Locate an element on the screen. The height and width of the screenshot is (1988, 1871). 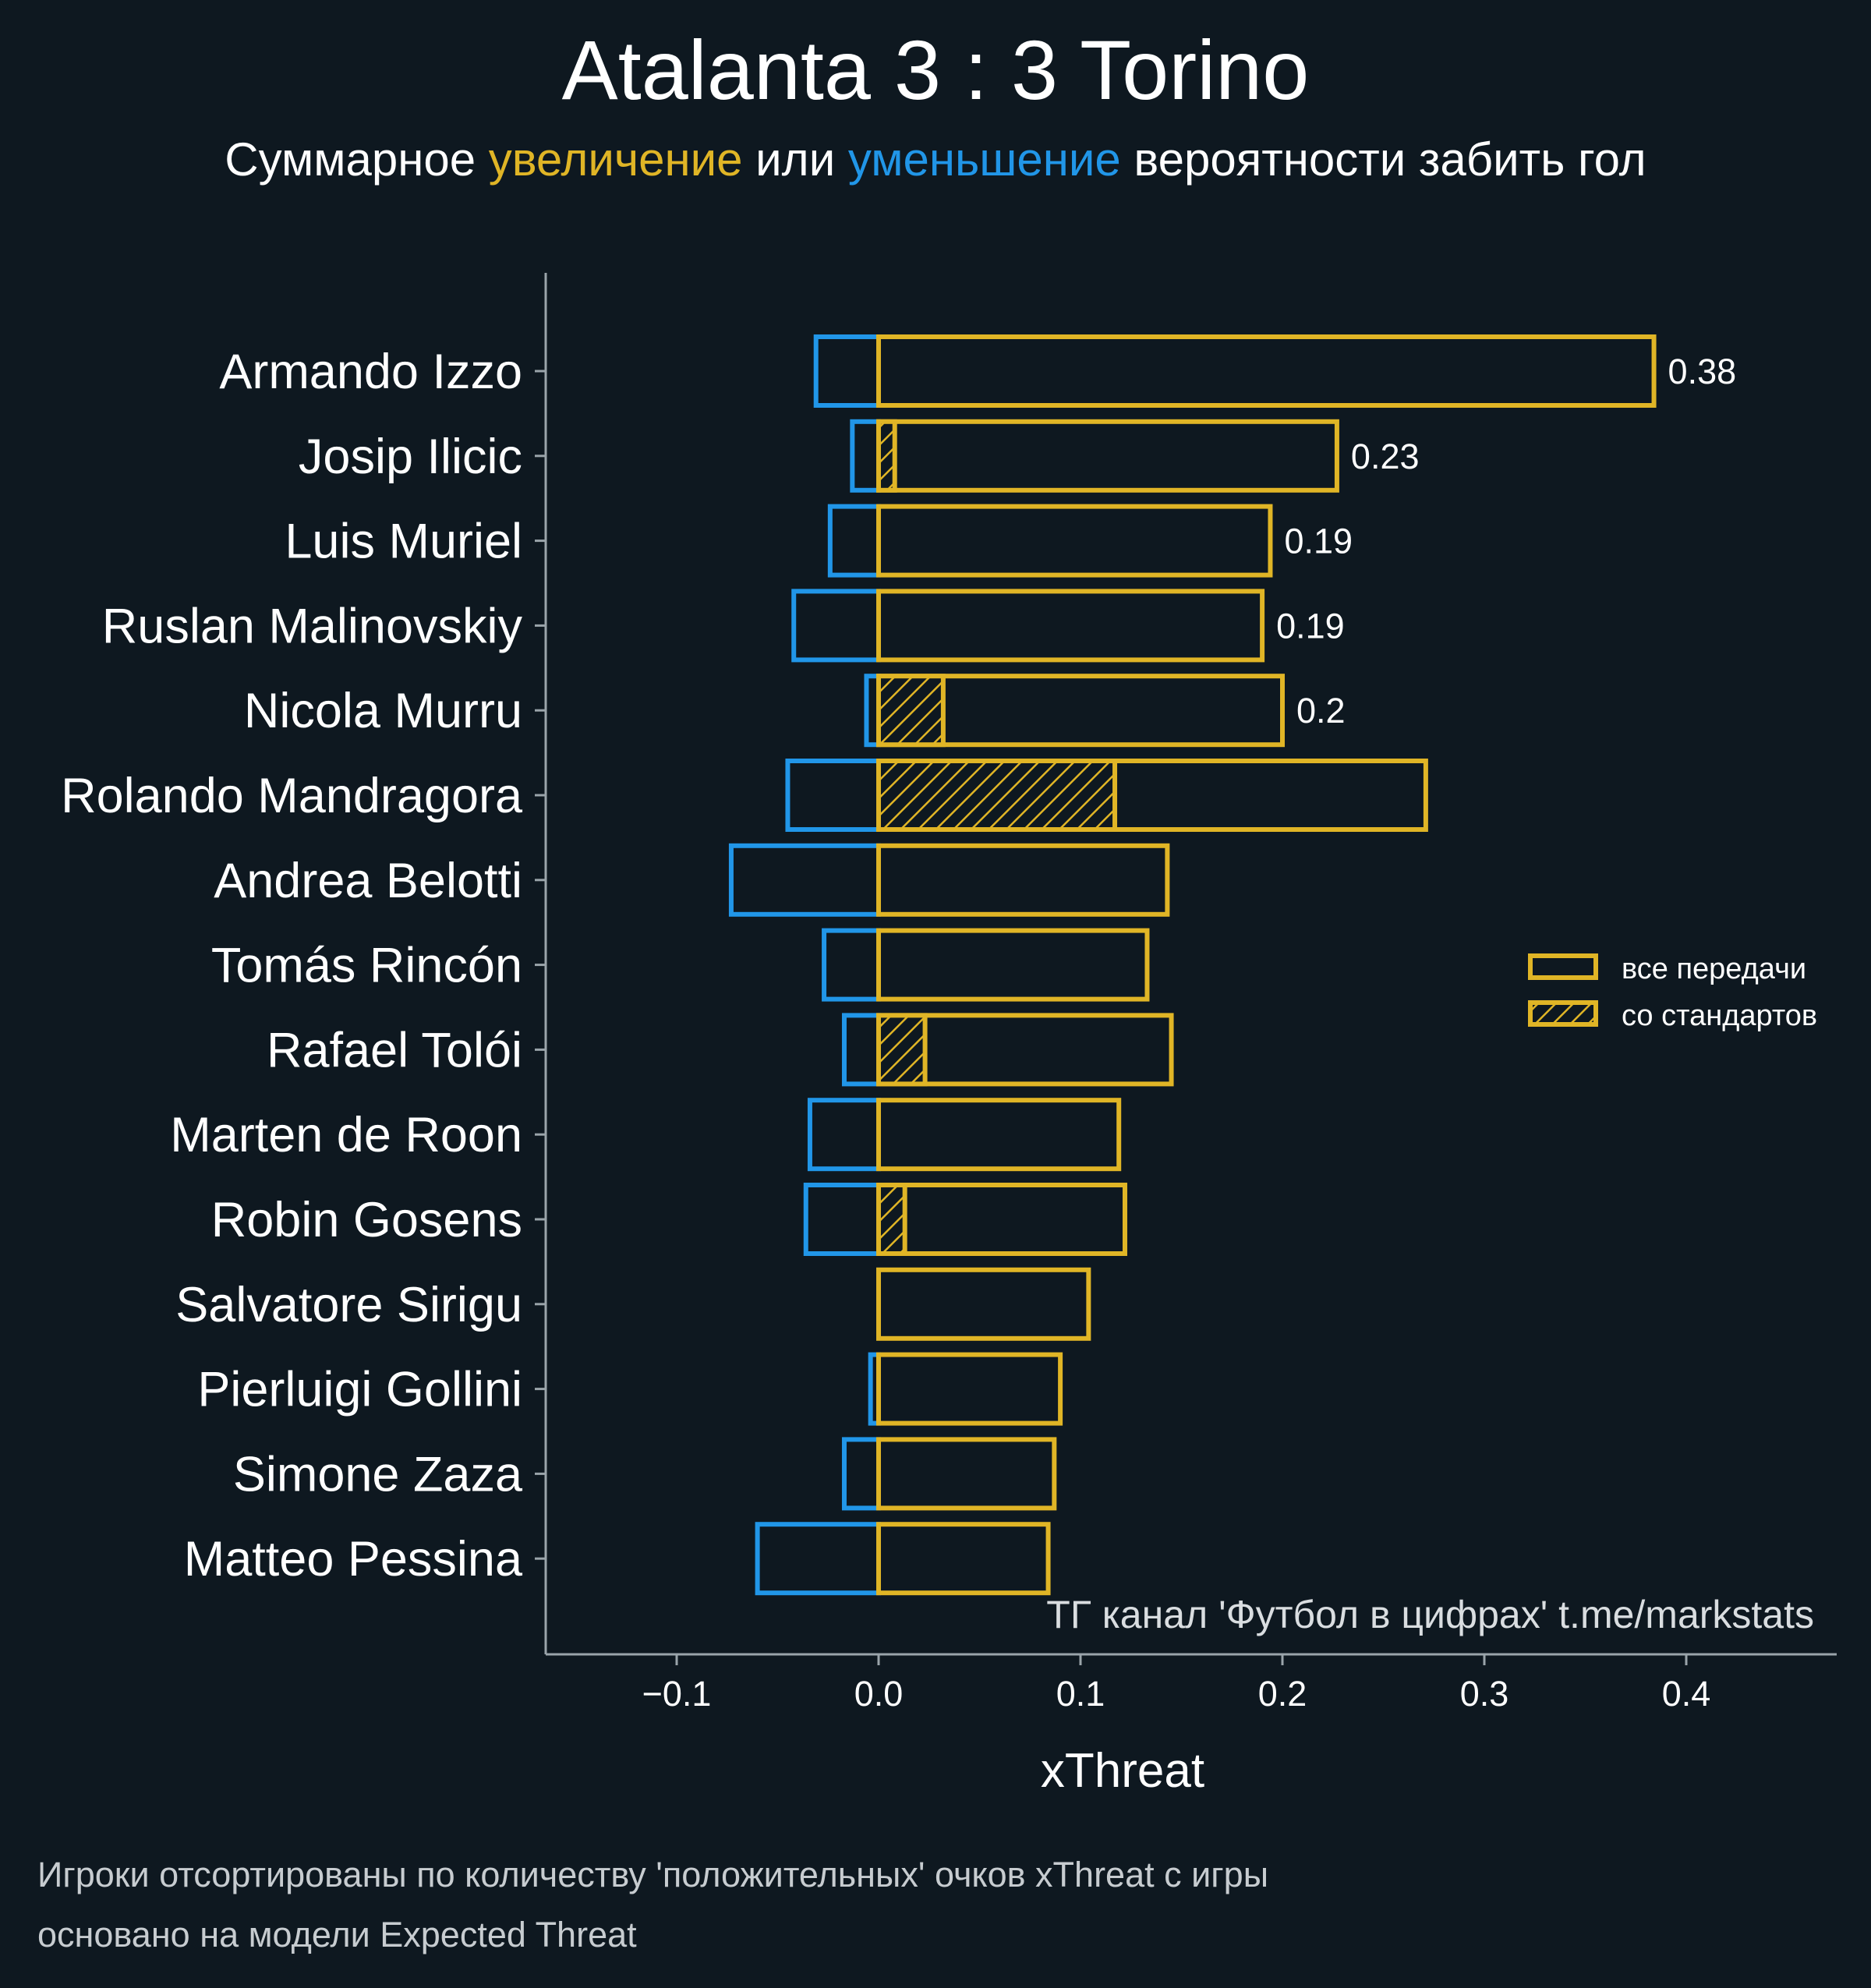
x-tick-label: 0.0 is located at coordinates (879, 1694).